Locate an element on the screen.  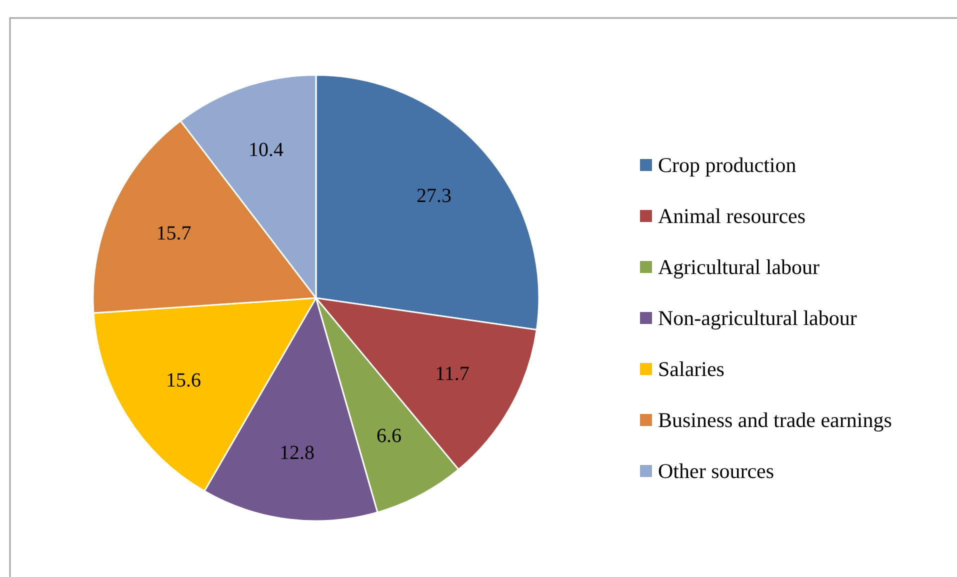
legend-label: Animal resources is located at coordinates (732, 216).